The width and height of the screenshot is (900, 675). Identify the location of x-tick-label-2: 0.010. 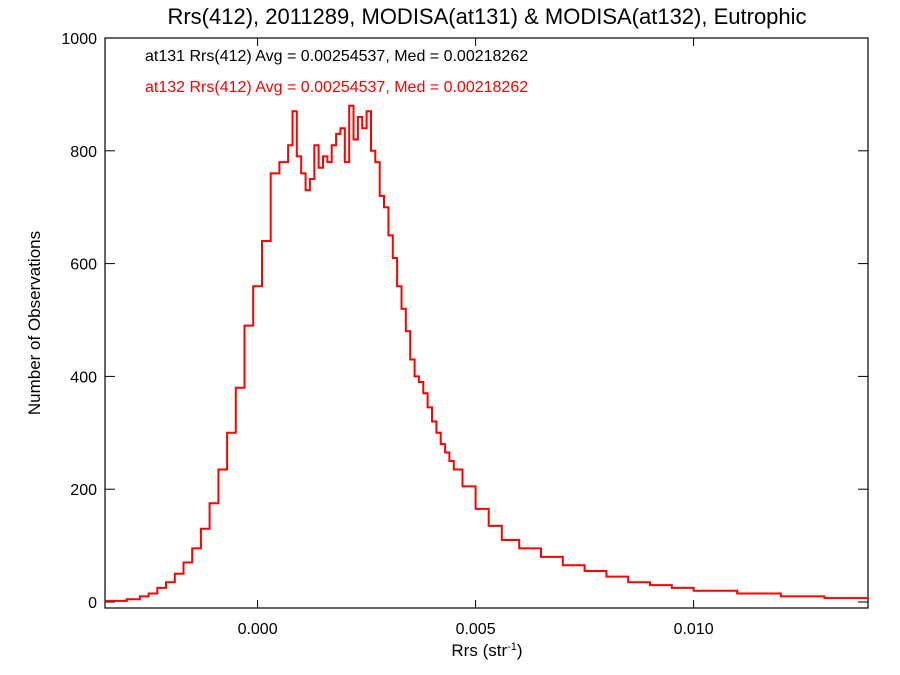
(694, 629).